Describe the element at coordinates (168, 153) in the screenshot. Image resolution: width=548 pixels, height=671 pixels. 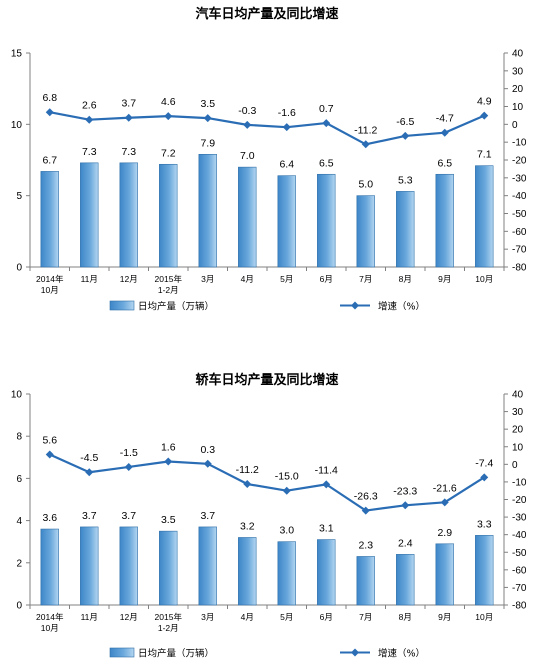
I see `bar-value-label: 7.2` at that location.